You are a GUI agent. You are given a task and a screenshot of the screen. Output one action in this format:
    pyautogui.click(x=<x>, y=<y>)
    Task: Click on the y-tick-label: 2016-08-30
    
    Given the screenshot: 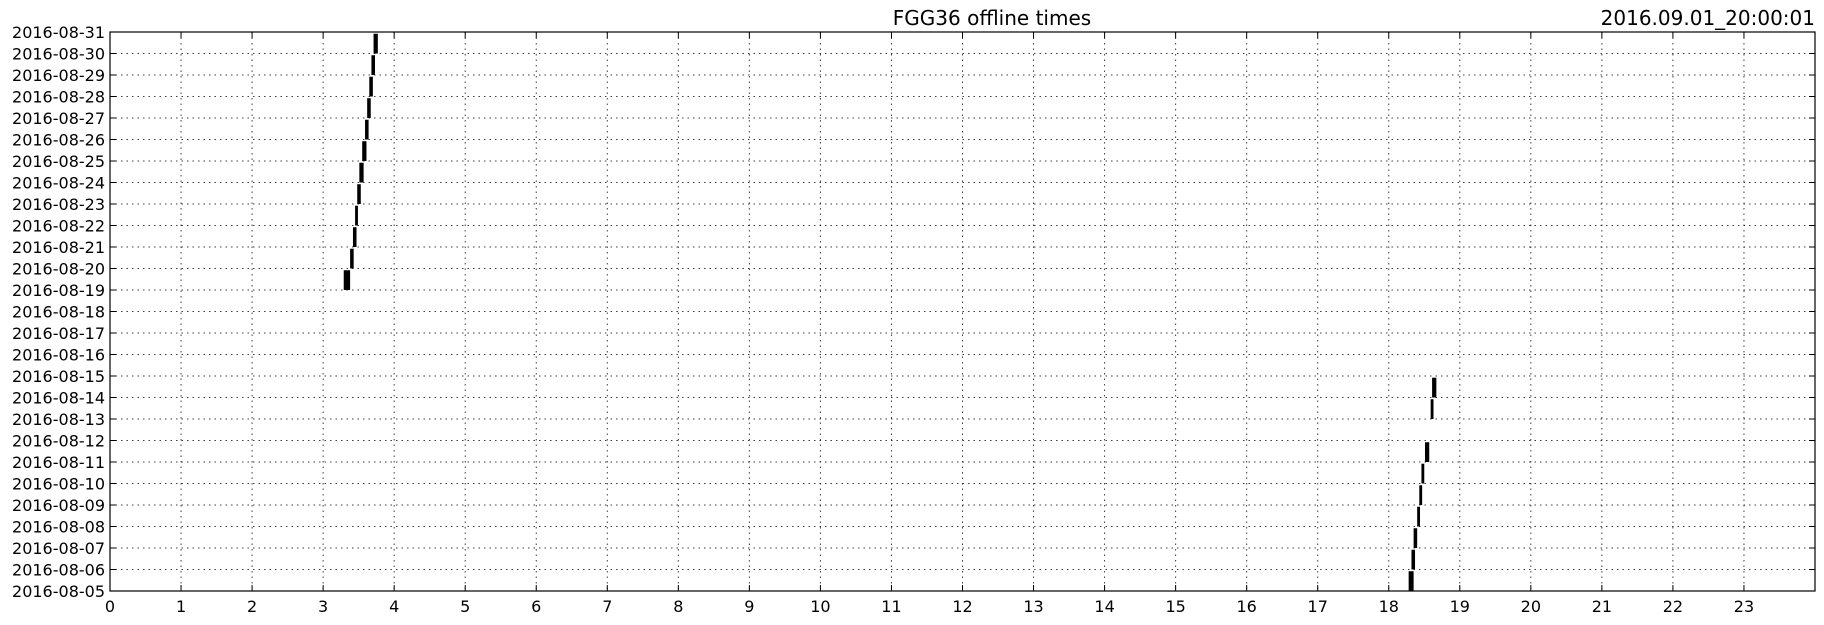 What is the action you would take?
    pyautogui.click(x=58, y=54)
    